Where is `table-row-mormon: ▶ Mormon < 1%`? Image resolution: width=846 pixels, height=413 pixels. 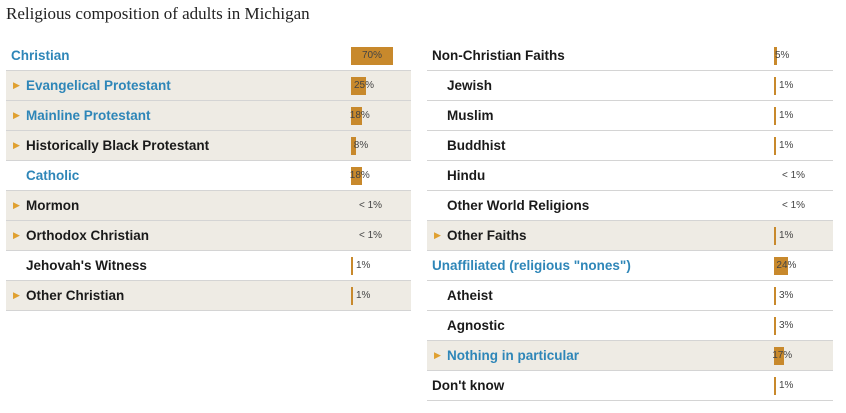 table-row-mormon: ▶ Mormon < 1% is located at coordinates (208, 206).